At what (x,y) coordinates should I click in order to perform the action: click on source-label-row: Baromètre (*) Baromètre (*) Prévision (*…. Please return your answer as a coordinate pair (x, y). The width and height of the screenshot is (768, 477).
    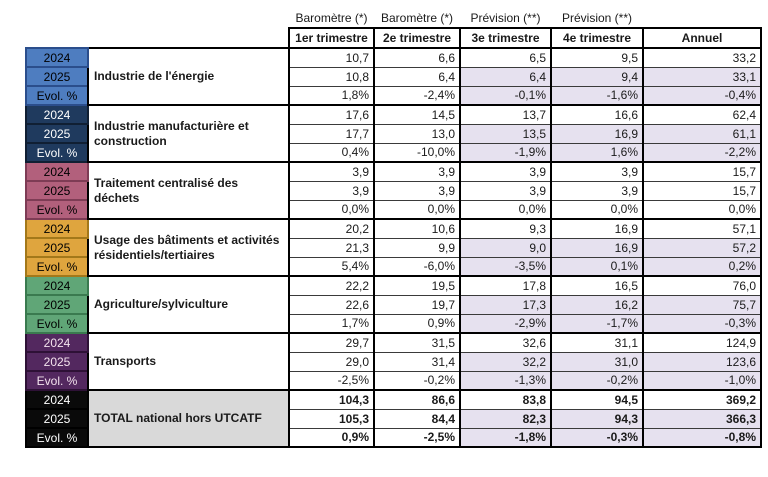
    Looking at the image, I should click on (393, 18).